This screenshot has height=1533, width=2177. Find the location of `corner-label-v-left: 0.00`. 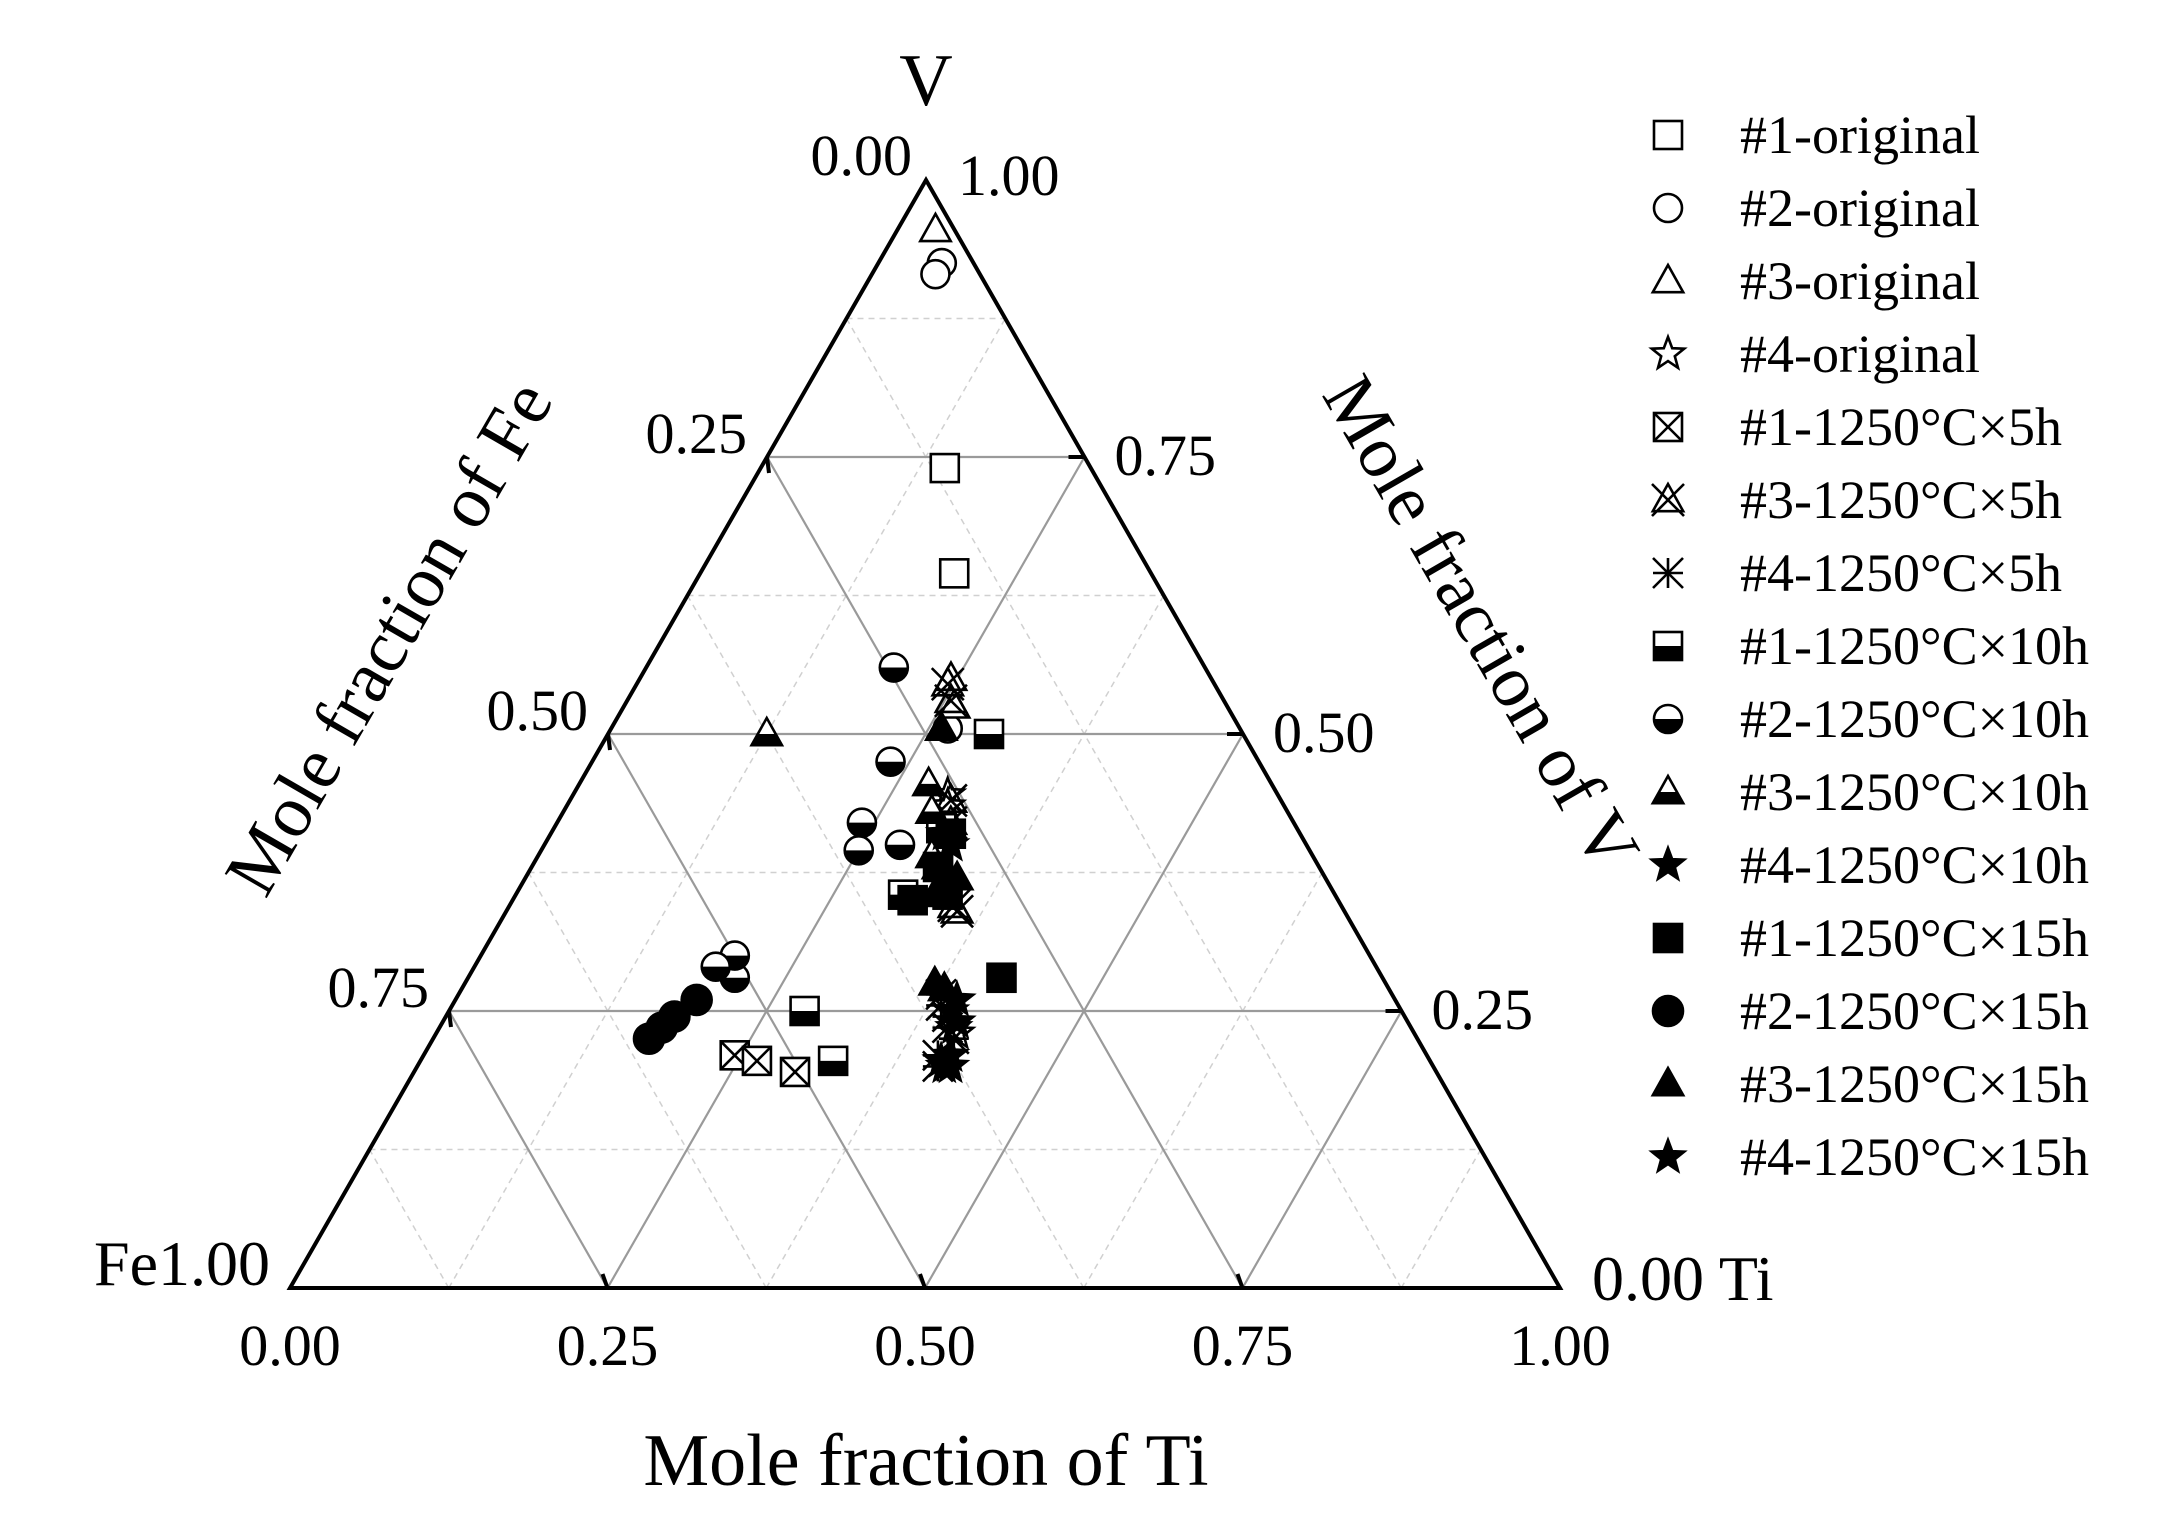

corner-label-v-left: 0.00 is located at coordinates (862, 155).